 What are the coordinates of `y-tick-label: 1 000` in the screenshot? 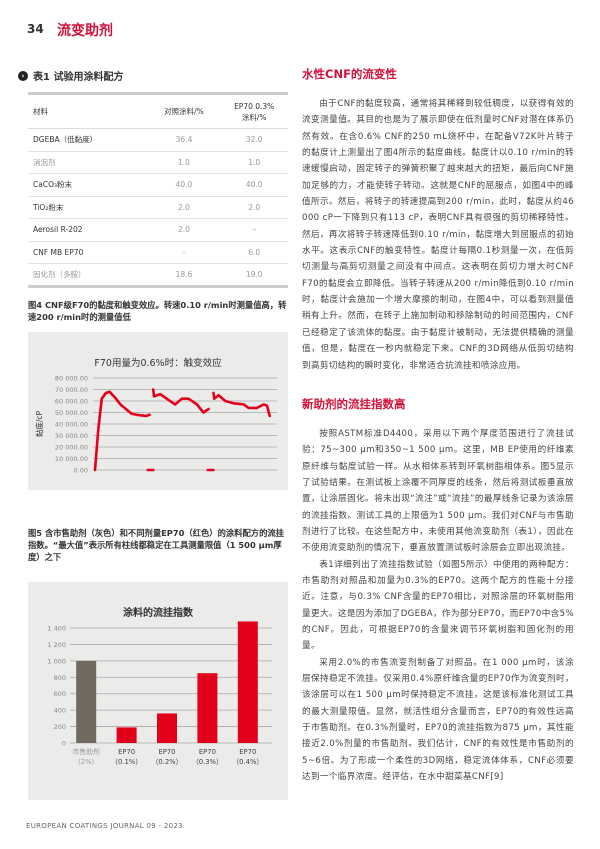 It's located at (56, 661).